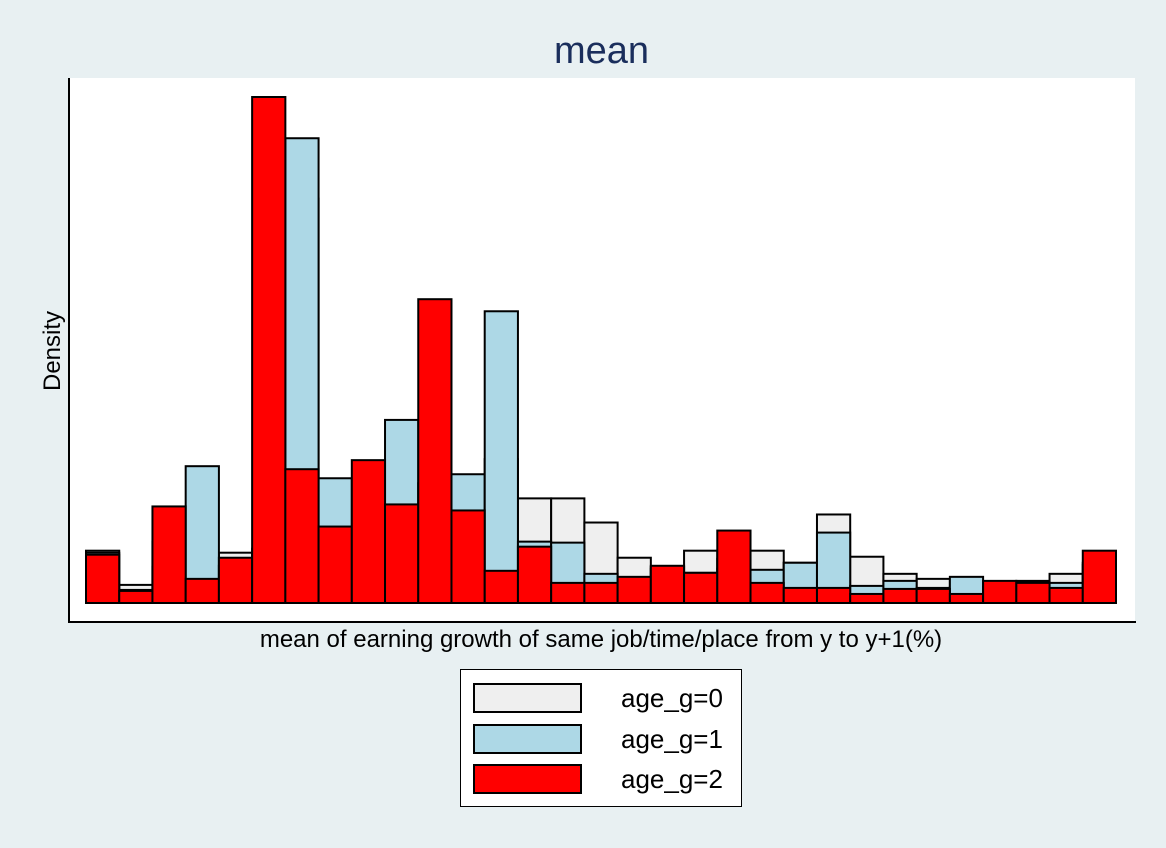 The image size is (1166, 848). I want to click on legend-label: age_g=2, so click(672, 779).